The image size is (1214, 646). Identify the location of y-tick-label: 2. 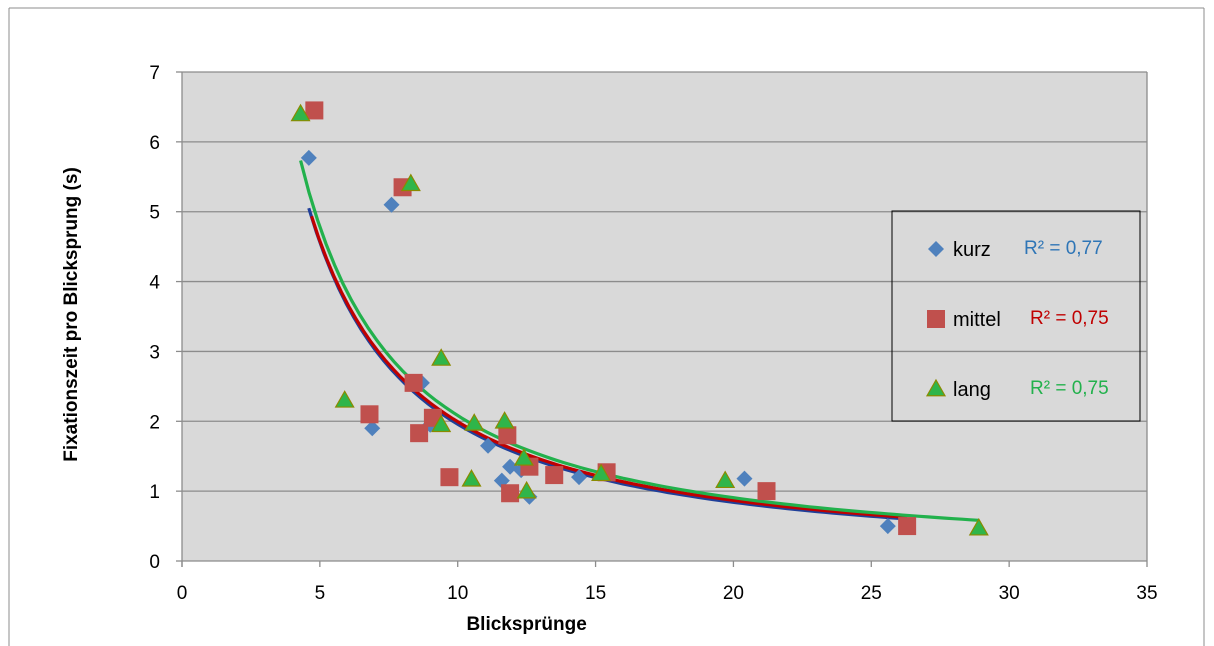
(154, 422).